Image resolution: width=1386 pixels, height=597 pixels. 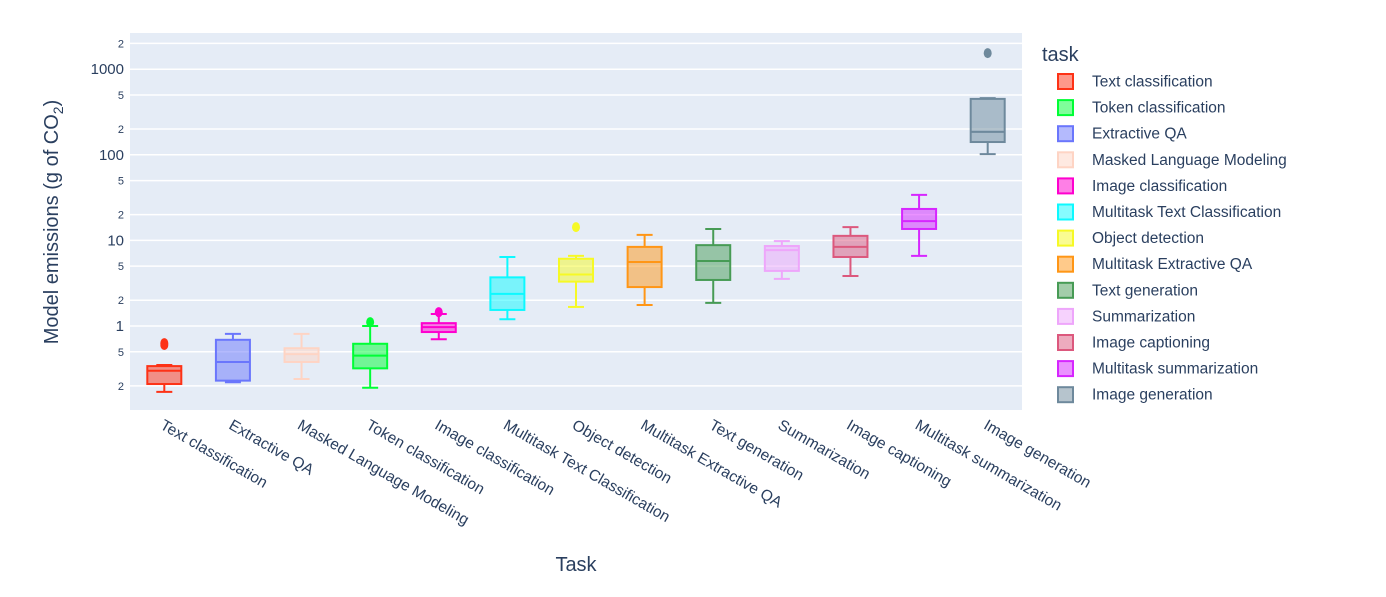 I want to click on legend-item: Image classification, so click(x=1142, y=186).